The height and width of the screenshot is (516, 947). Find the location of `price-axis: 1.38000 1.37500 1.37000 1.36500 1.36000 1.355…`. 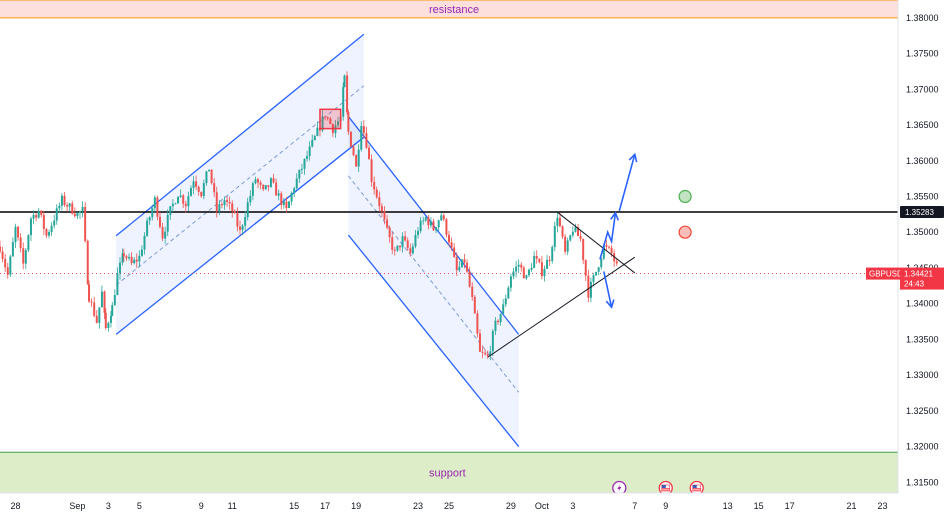

price-axis: 1.38000 1.37500 1.37000 1.36500 1.36000 1.355… is located at coordinates (922, 258).